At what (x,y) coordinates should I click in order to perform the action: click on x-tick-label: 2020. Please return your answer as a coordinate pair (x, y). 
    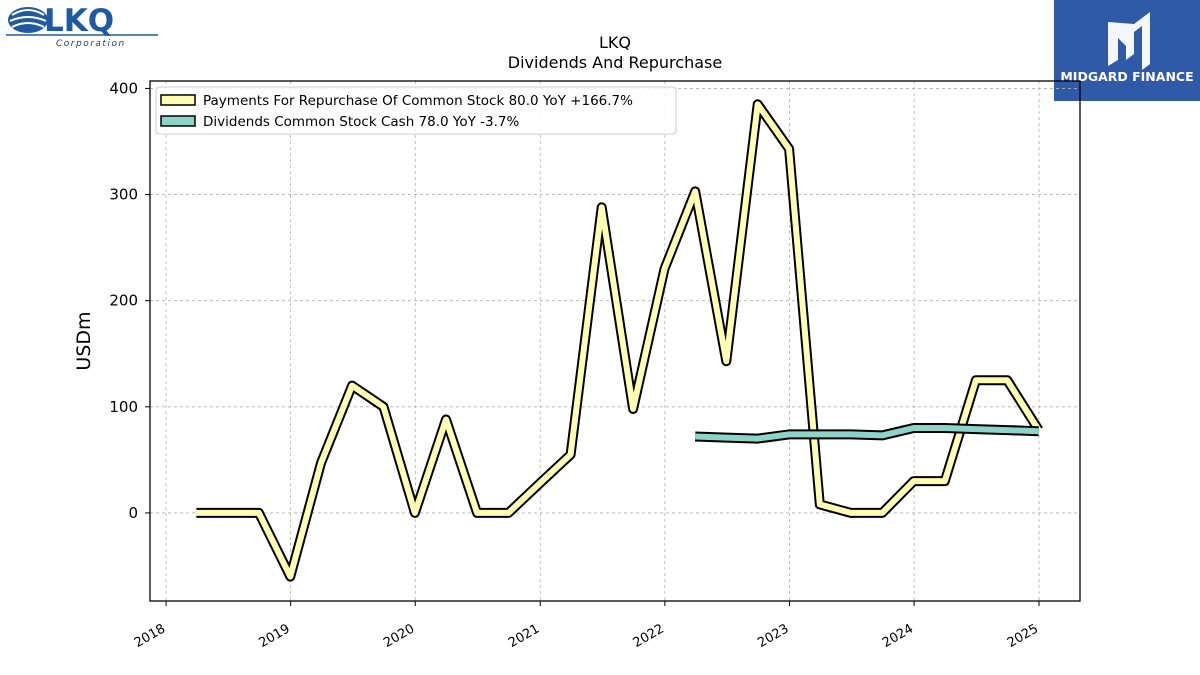
    Looking at the image, I should click on (399, 636).